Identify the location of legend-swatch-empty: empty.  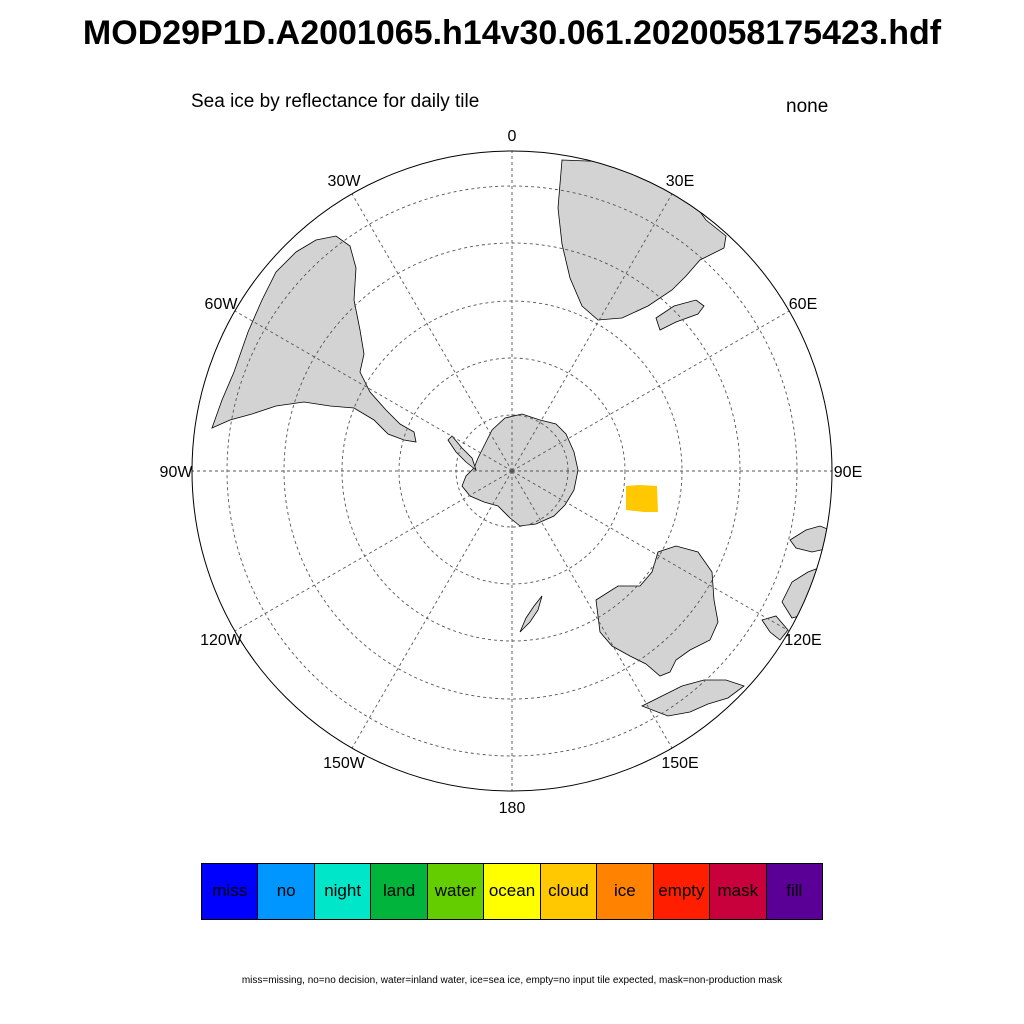
(681, 891).